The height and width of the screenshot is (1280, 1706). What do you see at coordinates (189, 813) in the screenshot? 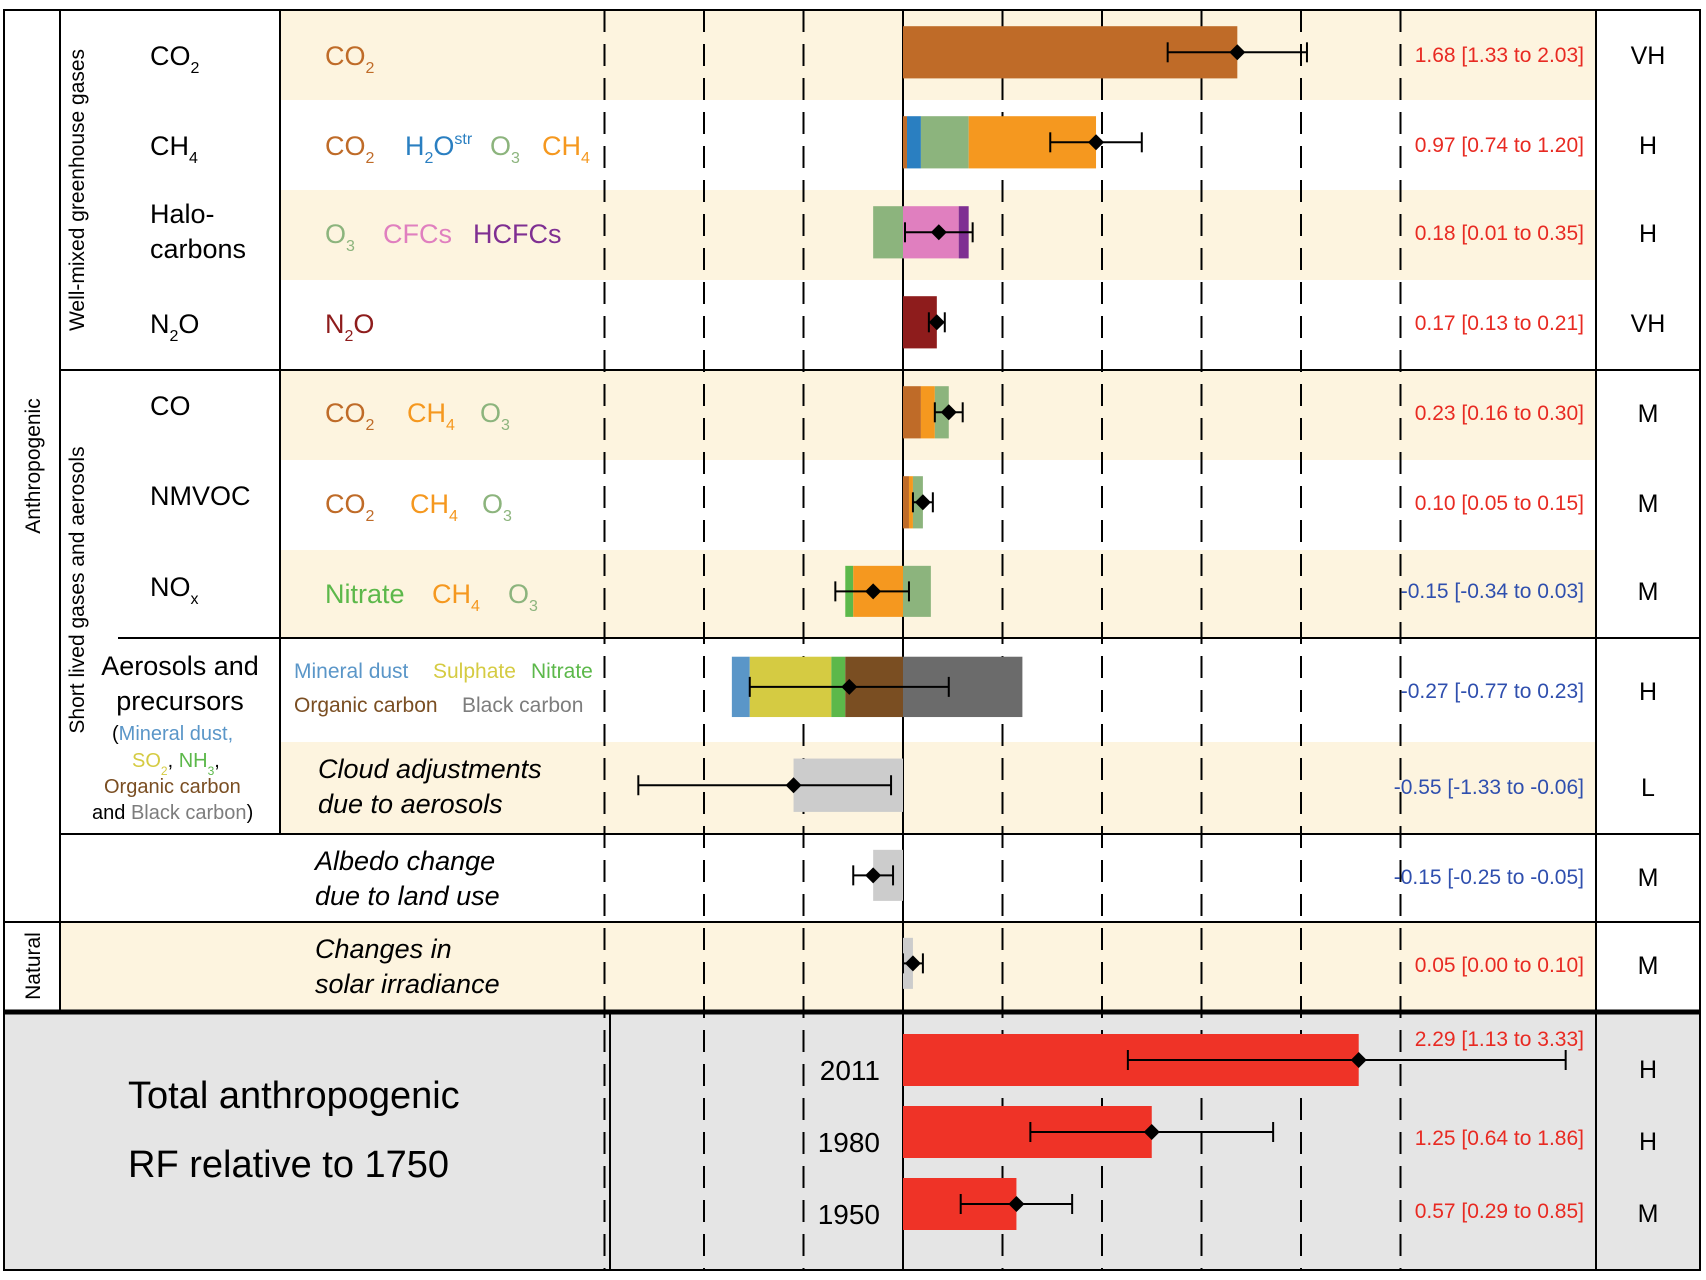
I see `precursor-list-part: Black carbon` at bounding box center [189, 813].